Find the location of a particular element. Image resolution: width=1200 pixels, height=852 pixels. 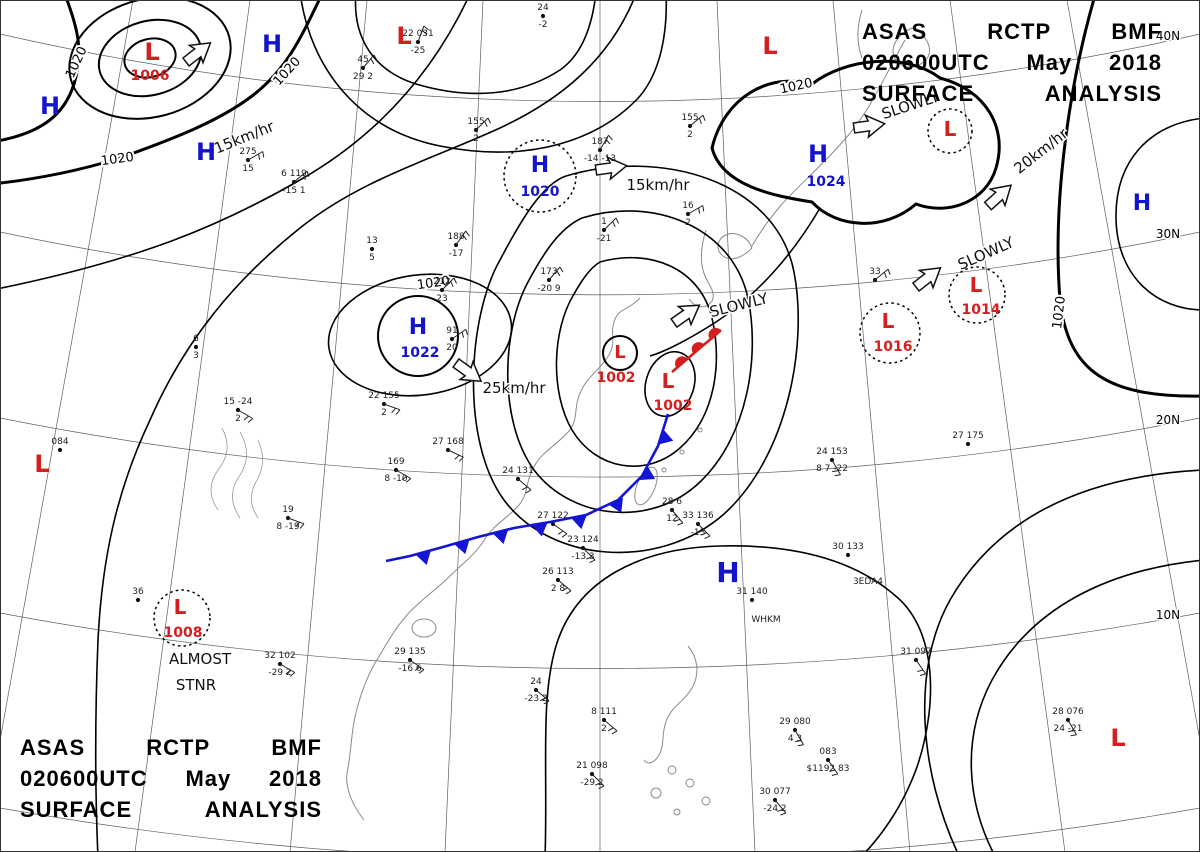

coastline-taiwan is located at coordinates (646, 486).